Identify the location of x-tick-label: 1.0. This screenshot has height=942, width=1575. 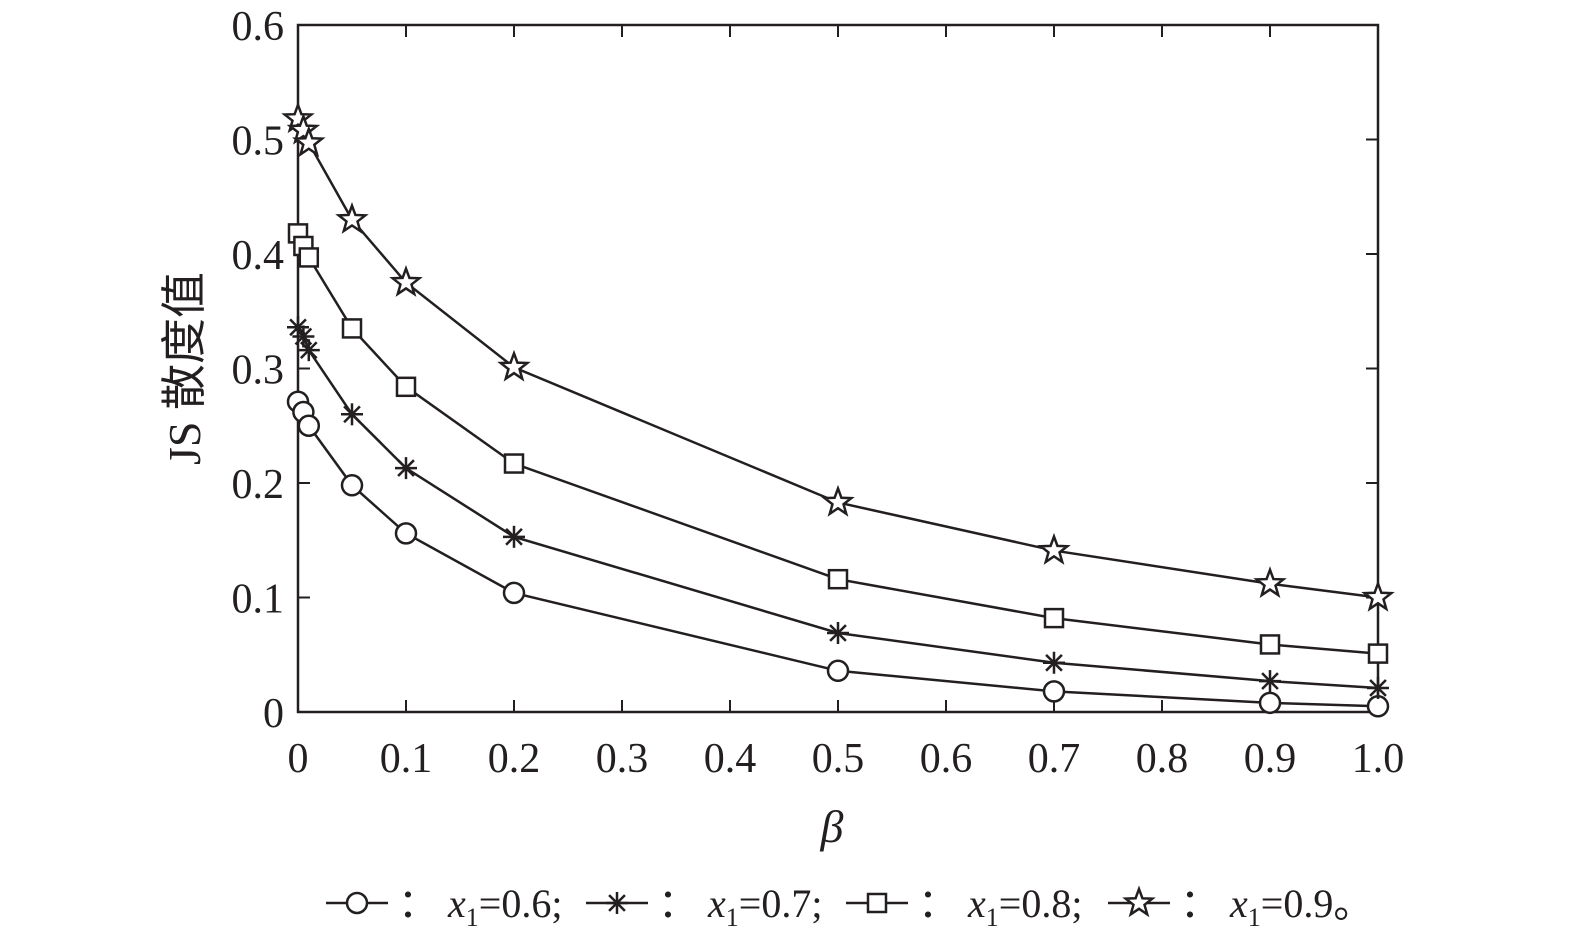
(1378, 759).